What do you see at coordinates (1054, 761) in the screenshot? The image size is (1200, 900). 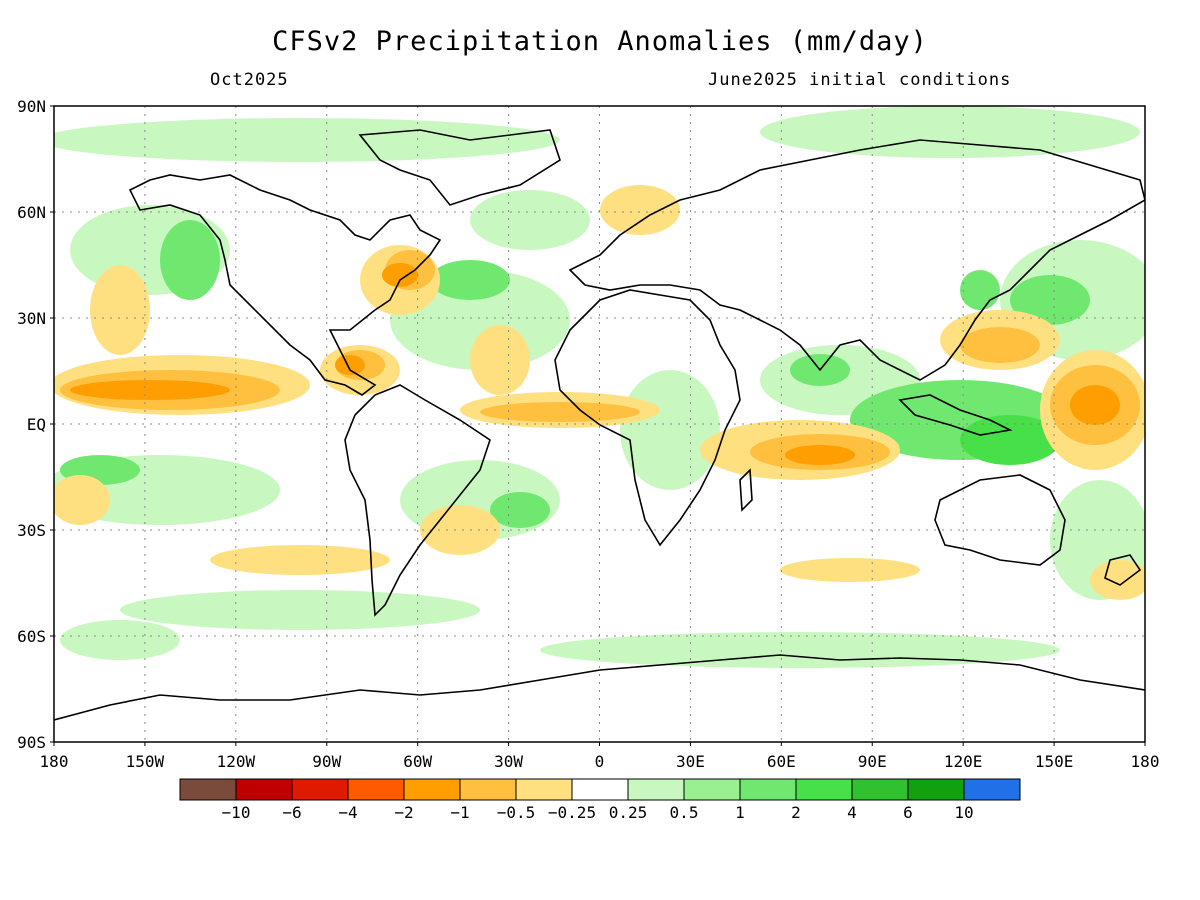 I see `longitude-tick-label: 150E` at bounding box center [1054, 761].